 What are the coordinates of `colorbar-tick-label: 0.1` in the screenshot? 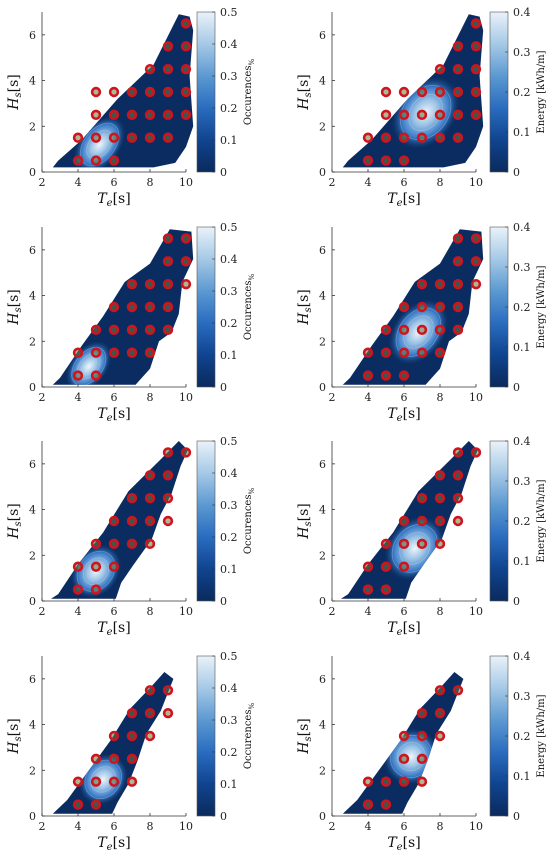 It's located at (229, 355).